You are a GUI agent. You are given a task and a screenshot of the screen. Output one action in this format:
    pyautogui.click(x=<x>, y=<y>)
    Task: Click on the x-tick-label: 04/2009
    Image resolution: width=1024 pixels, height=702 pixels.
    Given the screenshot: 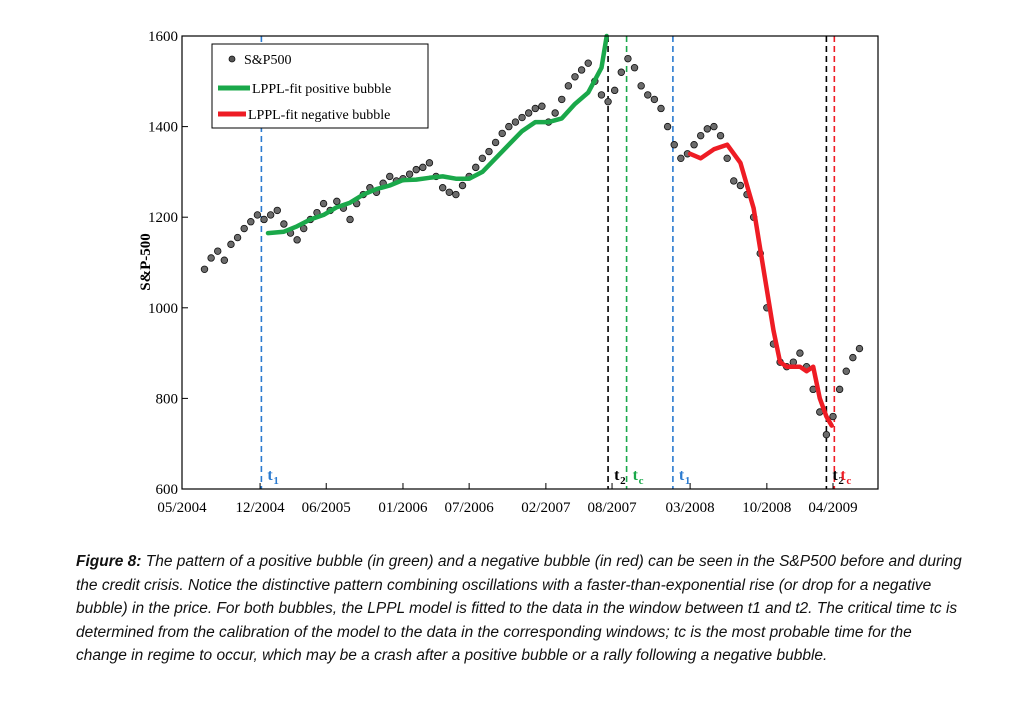 What is the action you would take?
    pyautogui.click(x=832, y=508)
    